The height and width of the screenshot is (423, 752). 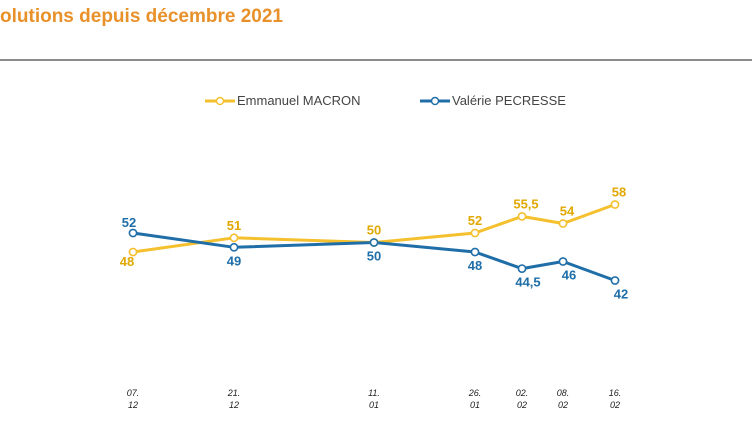 What do you see at coordinates (615, 399) in the screenshot?
I see `x-tick-label: 16. 02` at bounding box center [615, 399].